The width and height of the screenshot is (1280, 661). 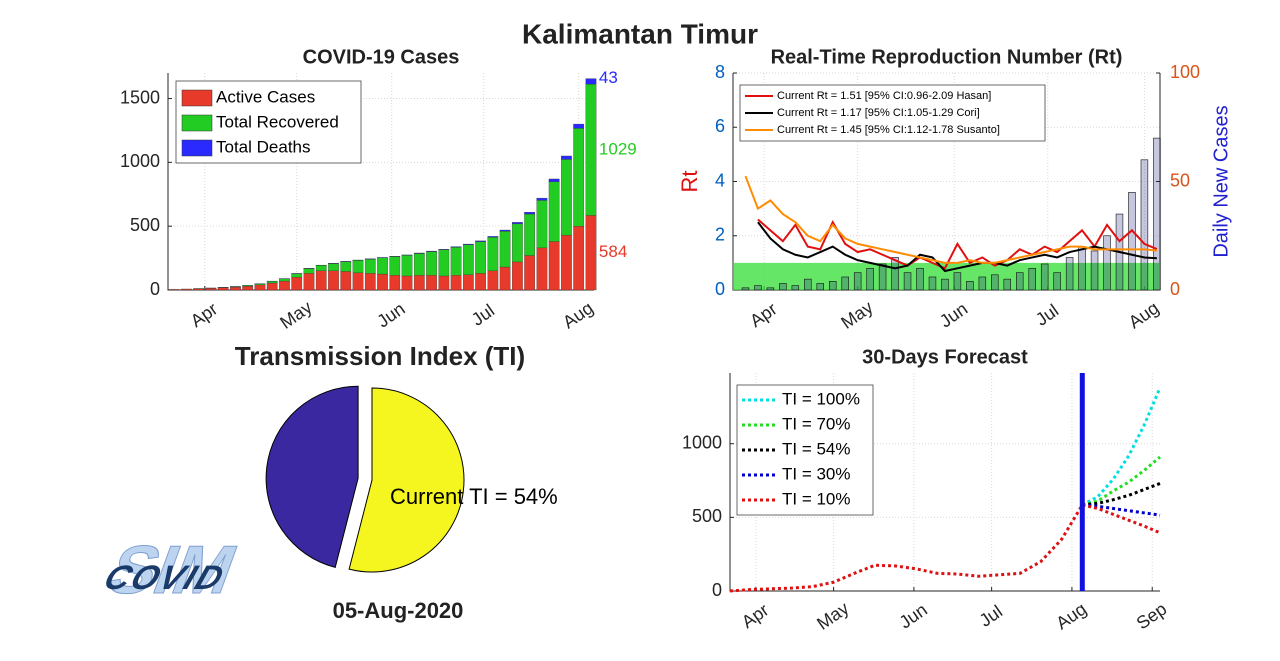 What do you see at coordinates (947, 57) in the screenshot?
I see `chart-title: Real-Time Reproduction Number (Rt)` at bounding box center [947, 57].